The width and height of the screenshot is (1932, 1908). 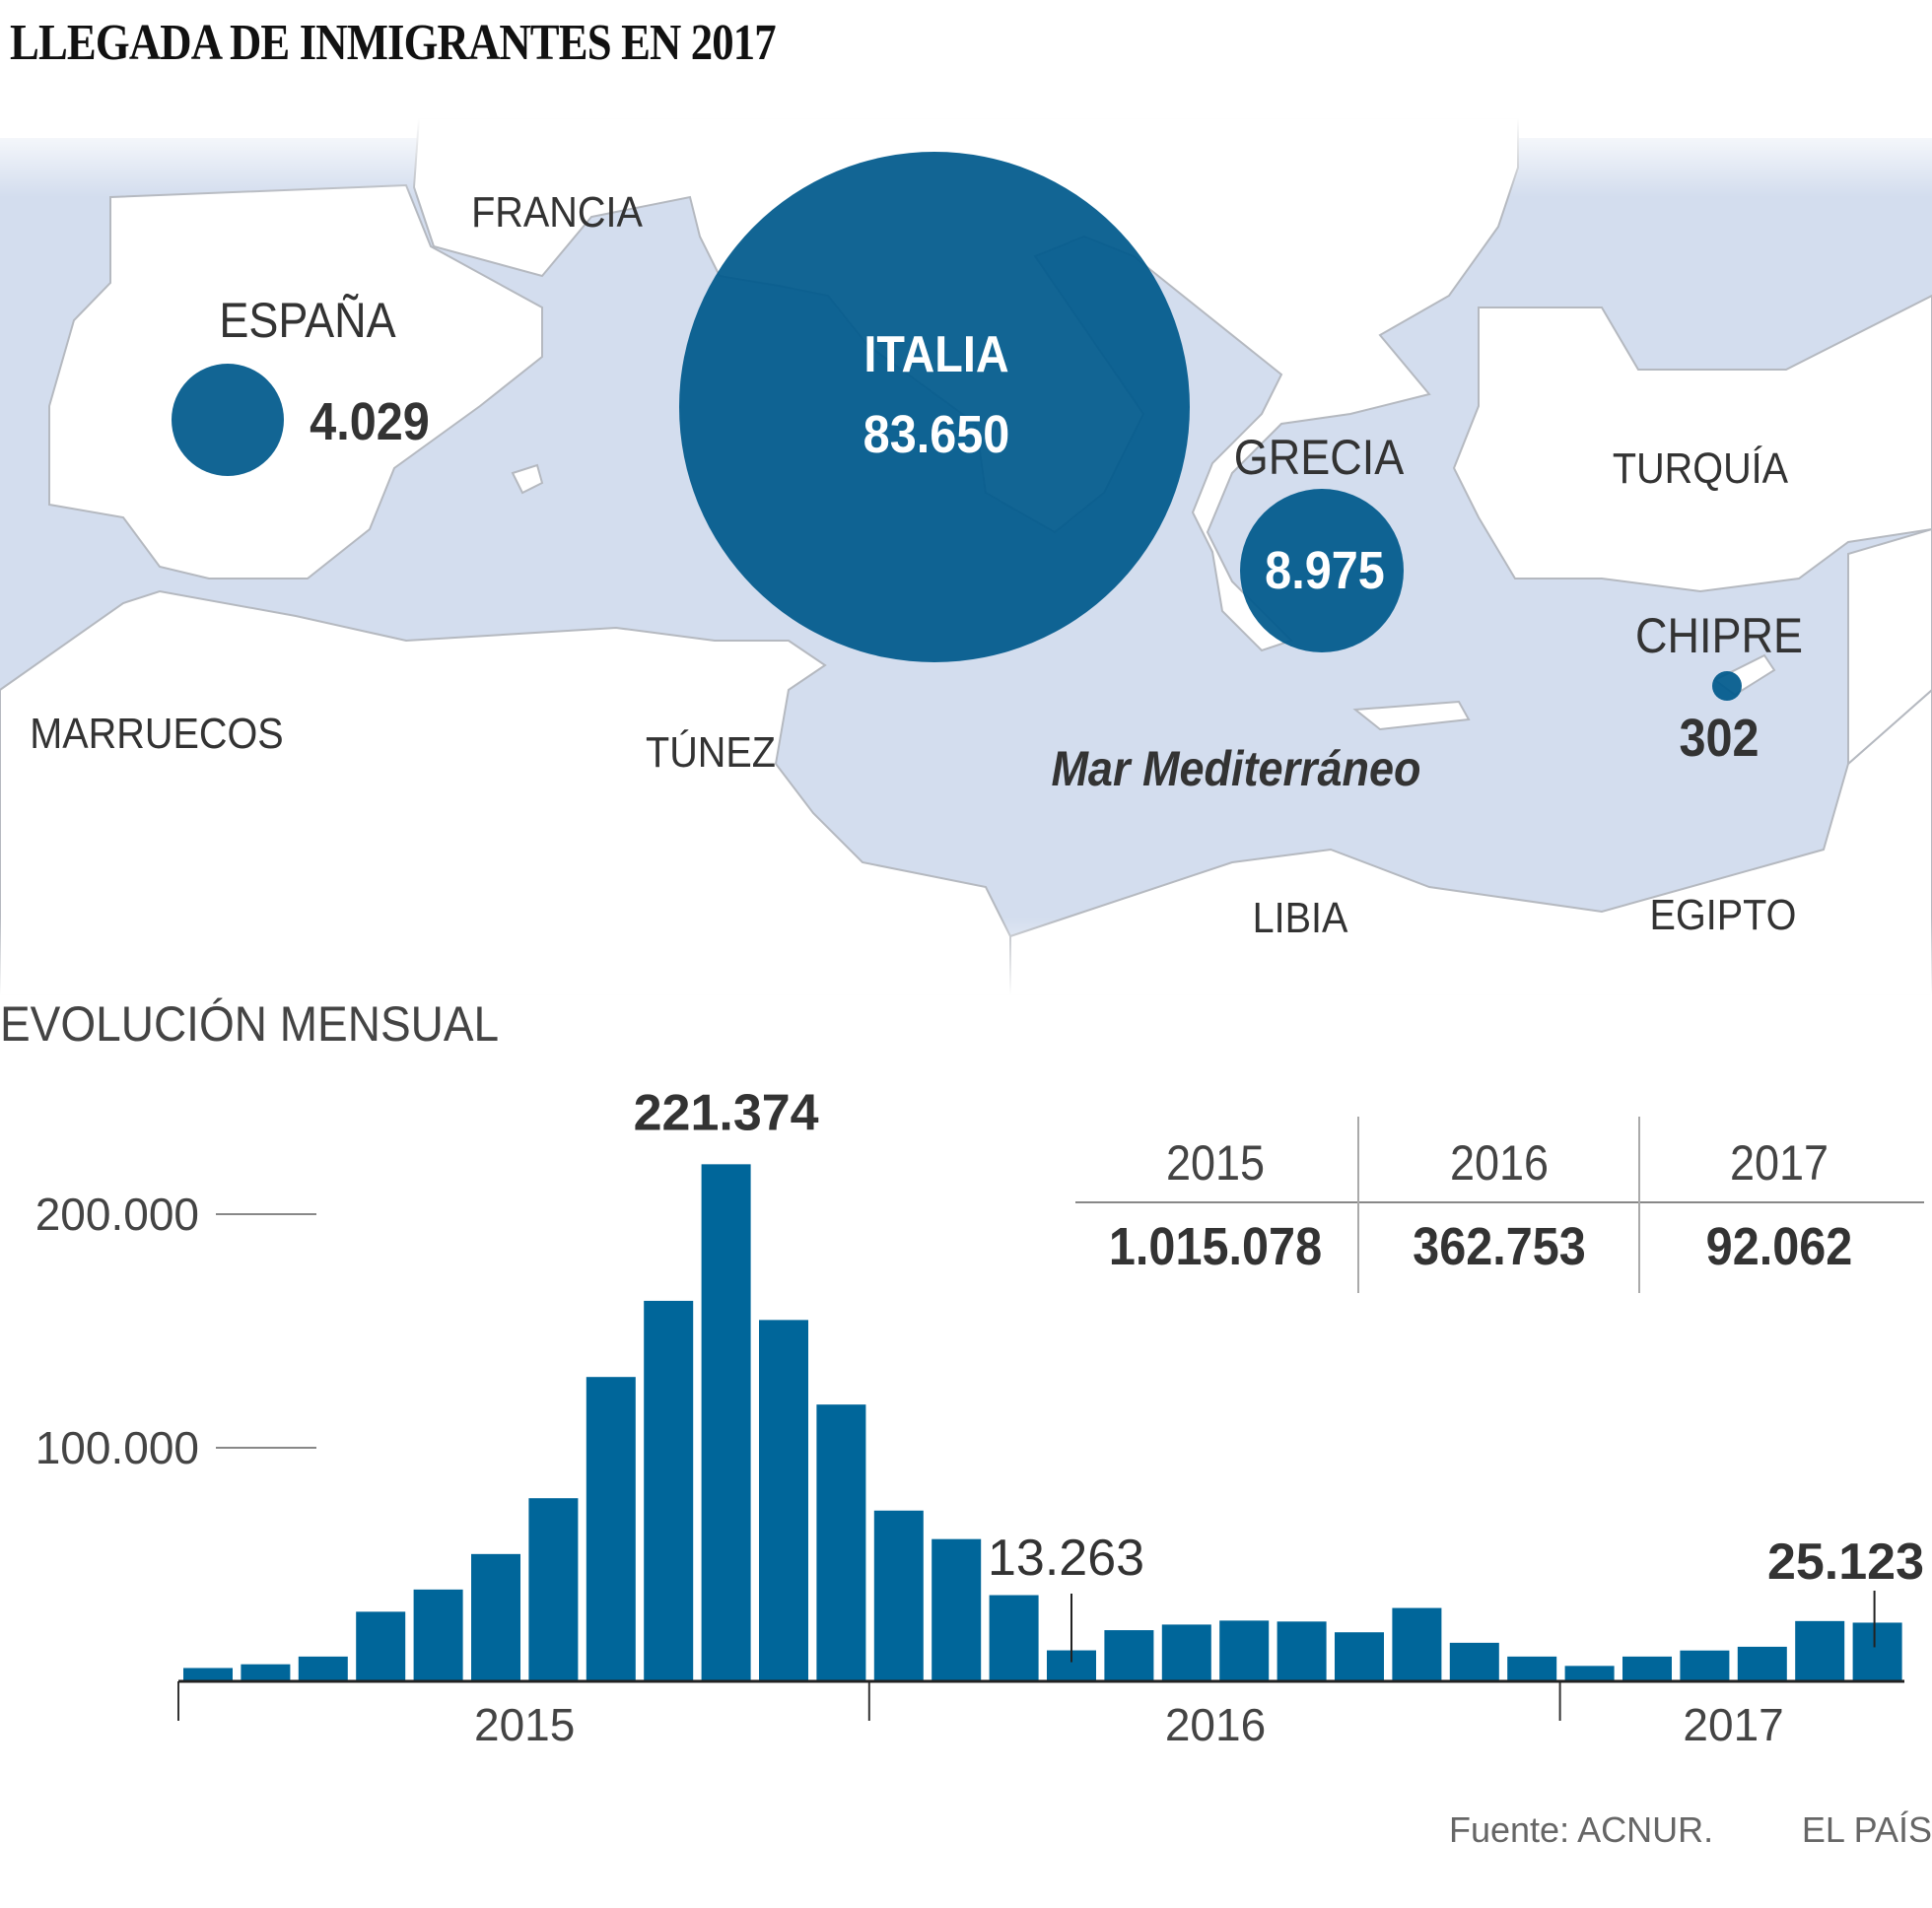 I want to click on y-tick-label: 100.000, so click(x=117, y=1447).